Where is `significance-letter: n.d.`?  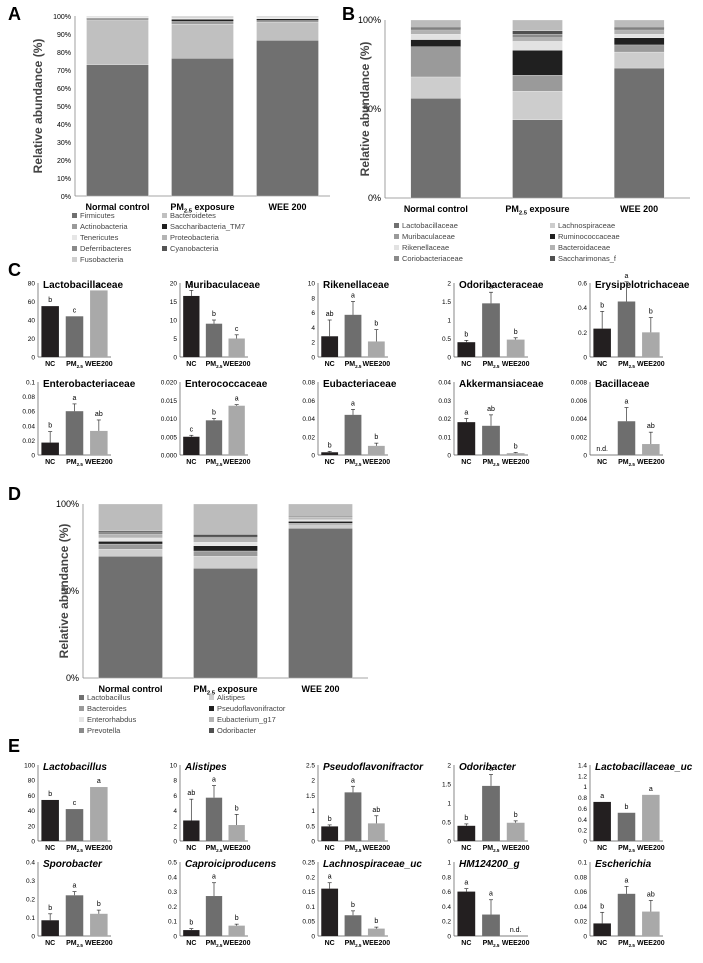 significance-letter: n.d. is located at coordinates (516, 930).